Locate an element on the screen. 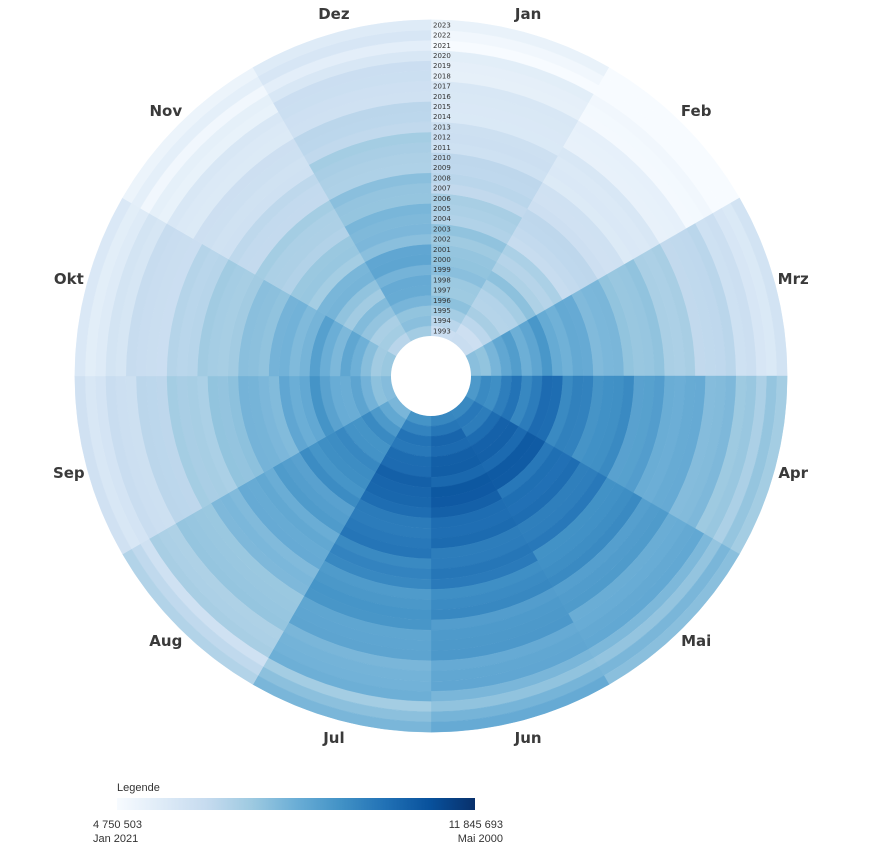  year-label-2010: 2010 is located at coordinates (442, 158).